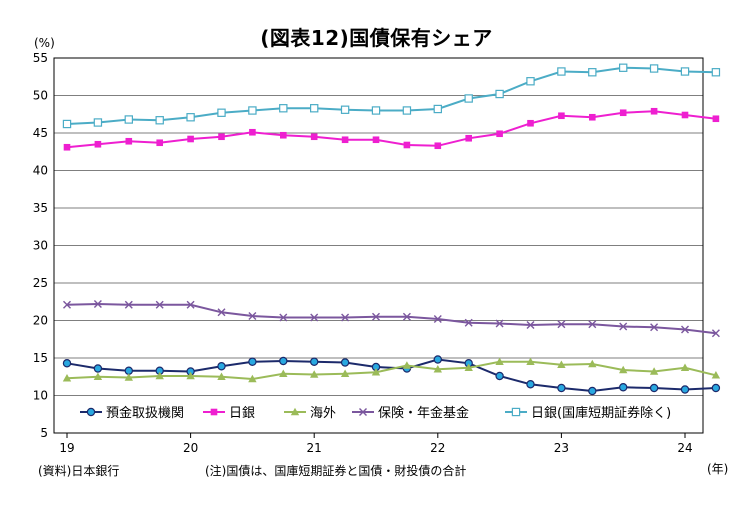  I want to click on y-tick-label: 20, so click(40, 321).